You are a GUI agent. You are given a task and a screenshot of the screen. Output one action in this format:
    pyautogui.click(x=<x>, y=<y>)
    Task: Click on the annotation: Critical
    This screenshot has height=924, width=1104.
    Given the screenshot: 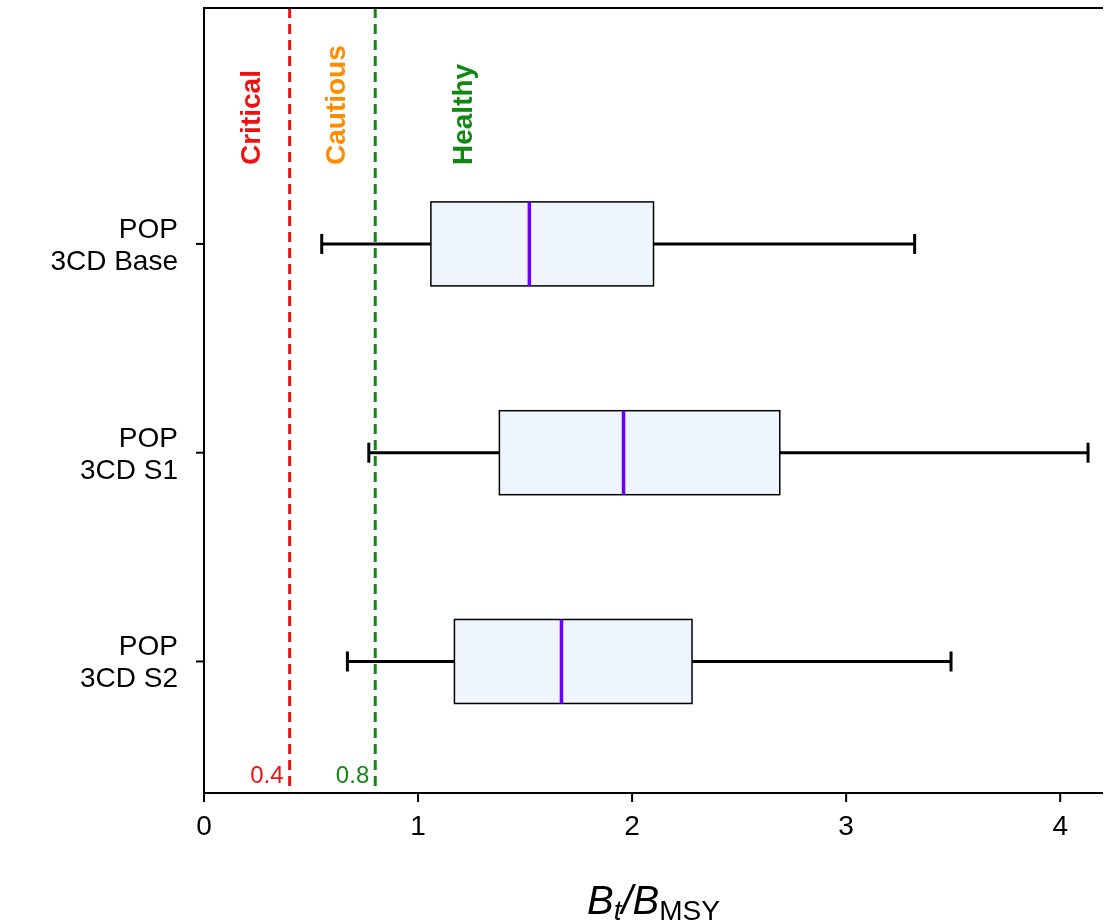 What is the action you would take?
    pyautogui.click(x=250, y=117)
    